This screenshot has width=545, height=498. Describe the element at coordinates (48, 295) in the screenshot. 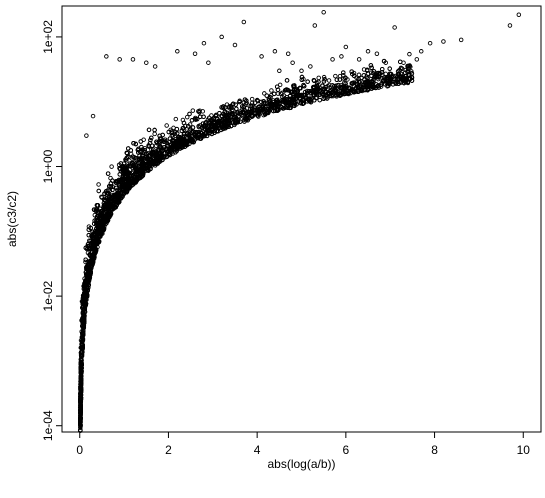

I see `y-tick-label: 1e-02` at that location.